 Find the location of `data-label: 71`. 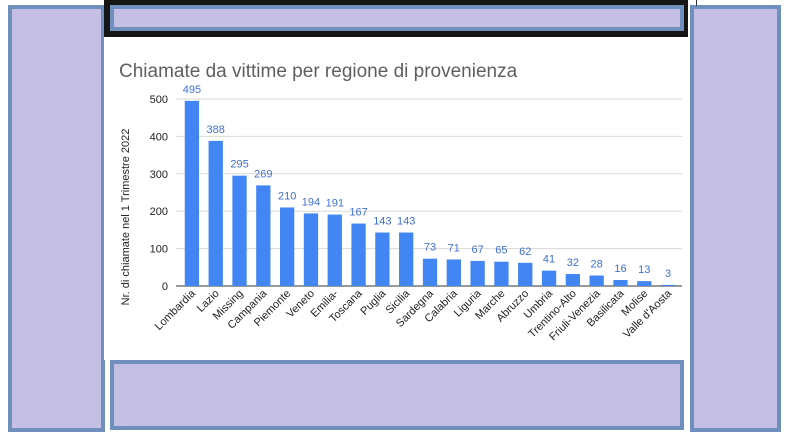

data-label: 71 is located at coordinates (454, 248).